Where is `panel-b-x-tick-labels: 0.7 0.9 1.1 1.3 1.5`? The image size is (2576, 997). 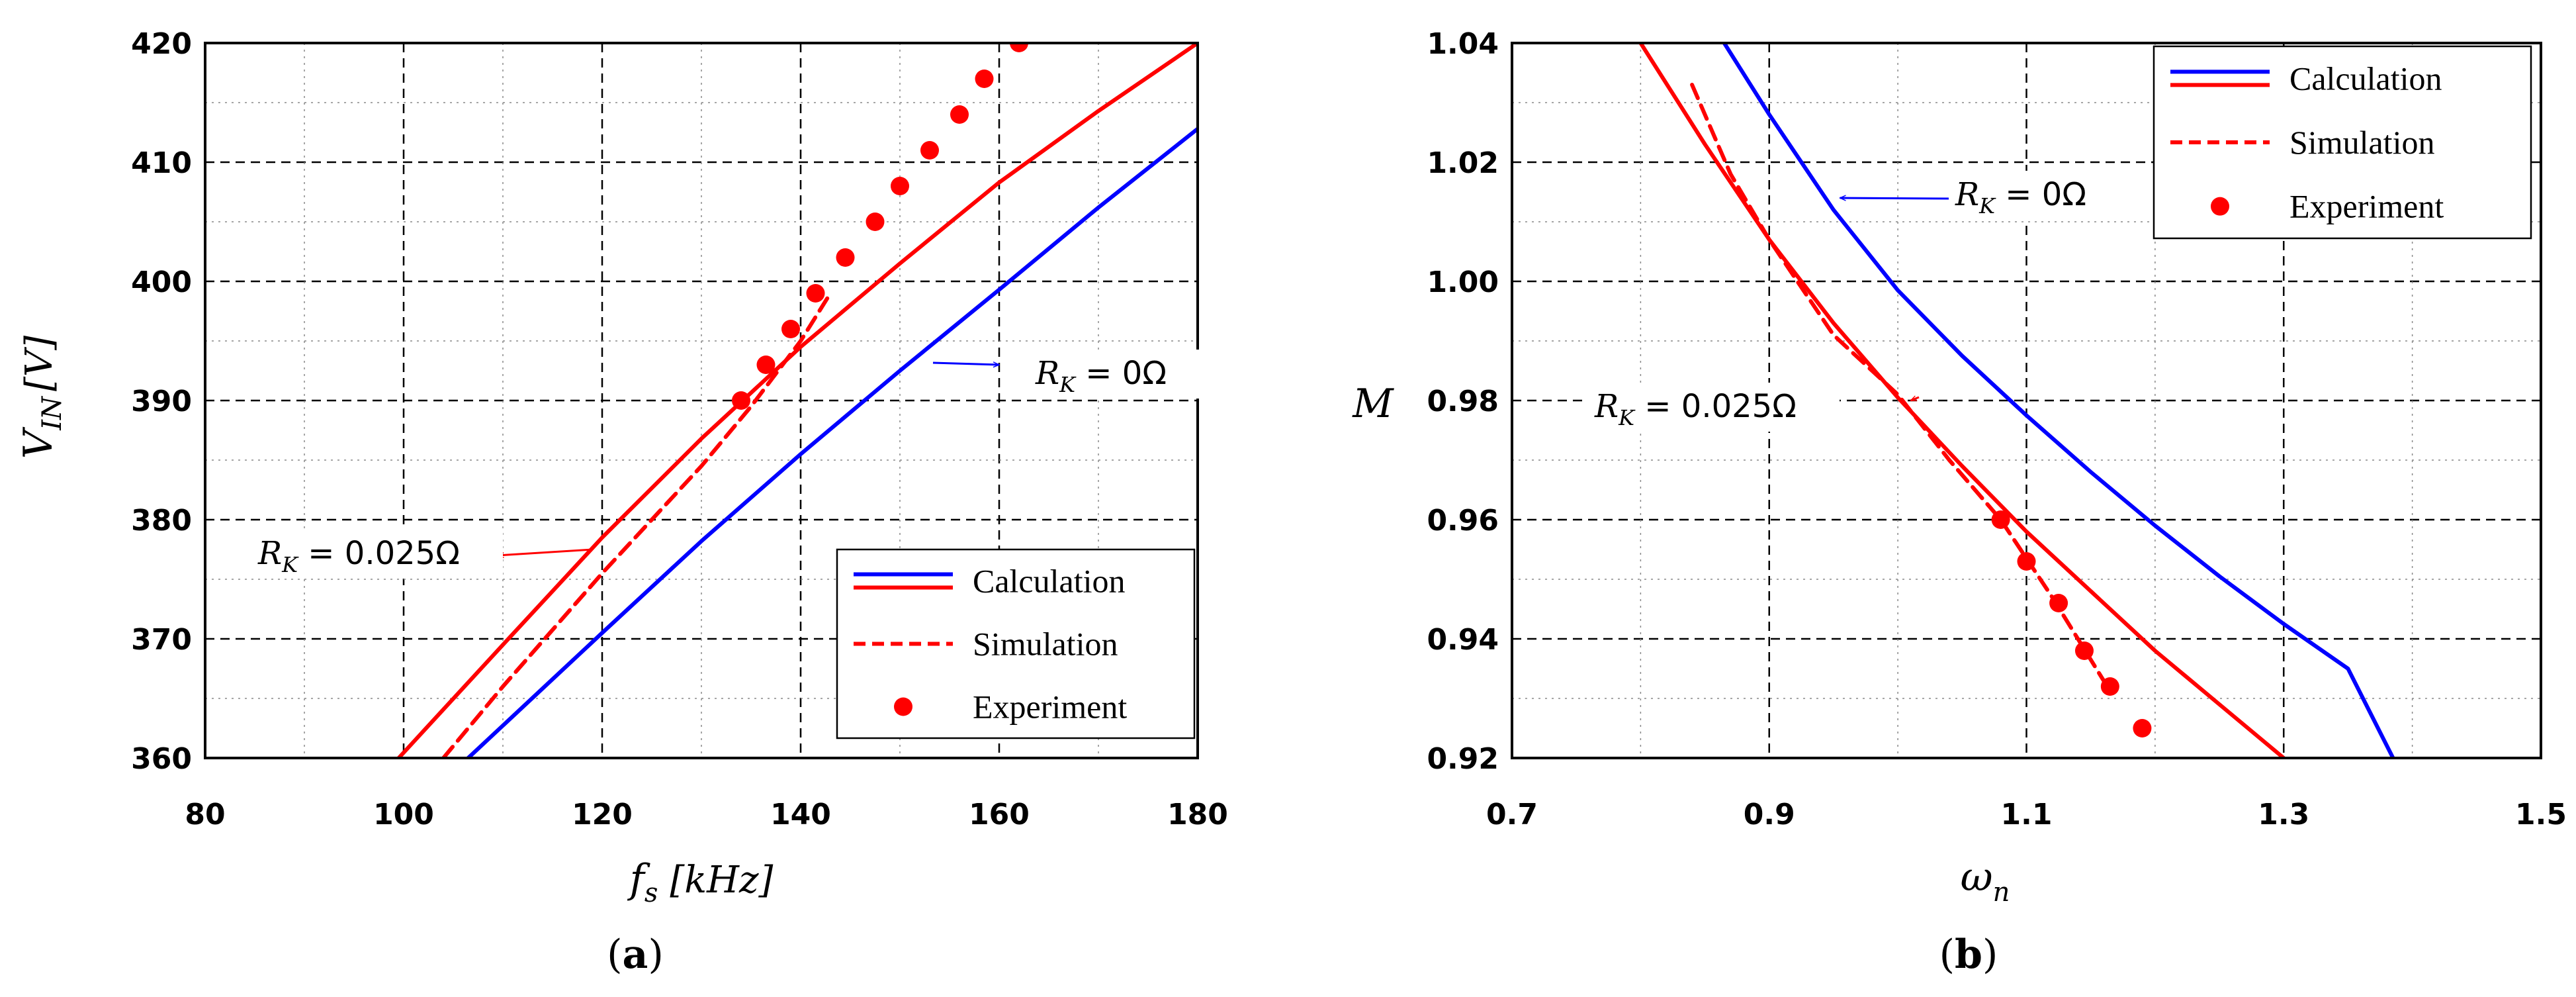
panel-b-x-tick-labels: 0.7 0.9 1.1 1.3 1.5 is located at coordinates (2026, 814).